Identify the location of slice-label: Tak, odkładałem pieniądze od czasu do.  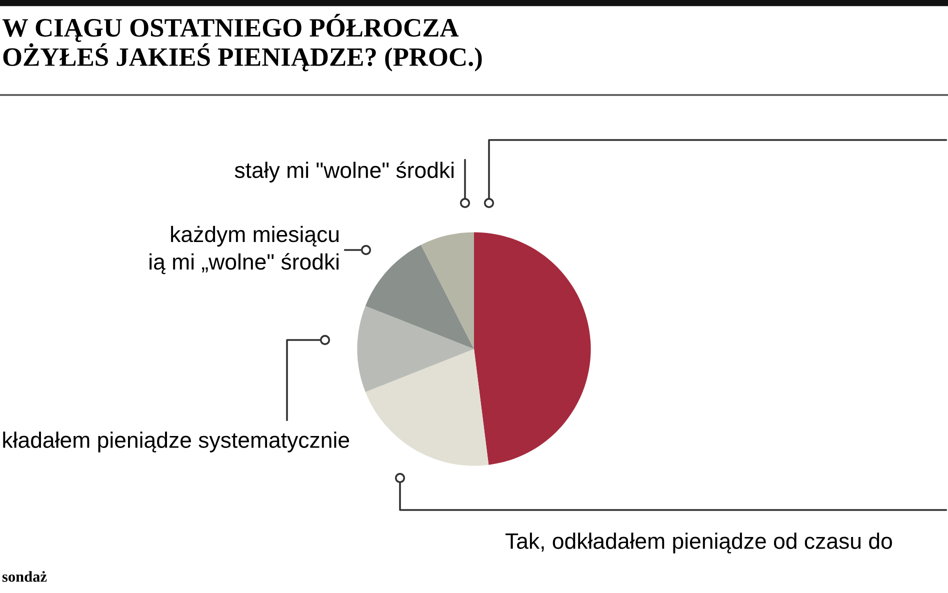
(699, 543).